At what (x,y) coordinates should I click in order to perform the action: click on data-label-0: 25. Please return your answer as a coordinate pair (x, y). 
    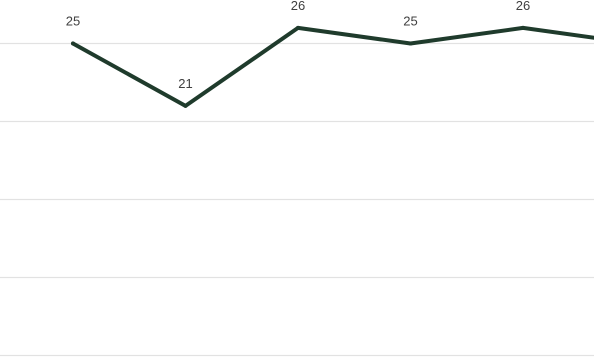
    Looking at the image, I should click on (73, 21).